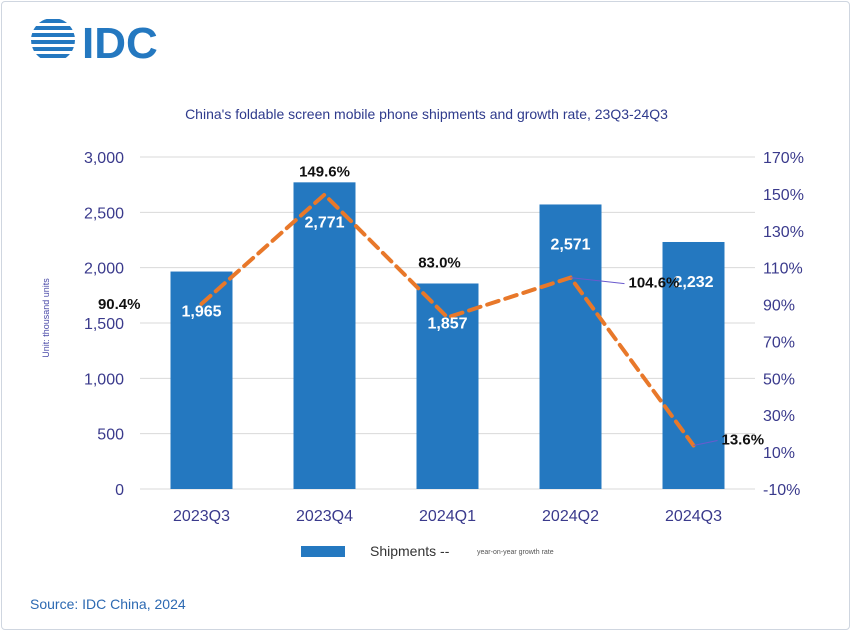 This screenshot has height=633, width=853. What do you see at coordinates (120, 42) in the screenshot?
I see `logo-text: IDC` at bounding box center [120, 42].